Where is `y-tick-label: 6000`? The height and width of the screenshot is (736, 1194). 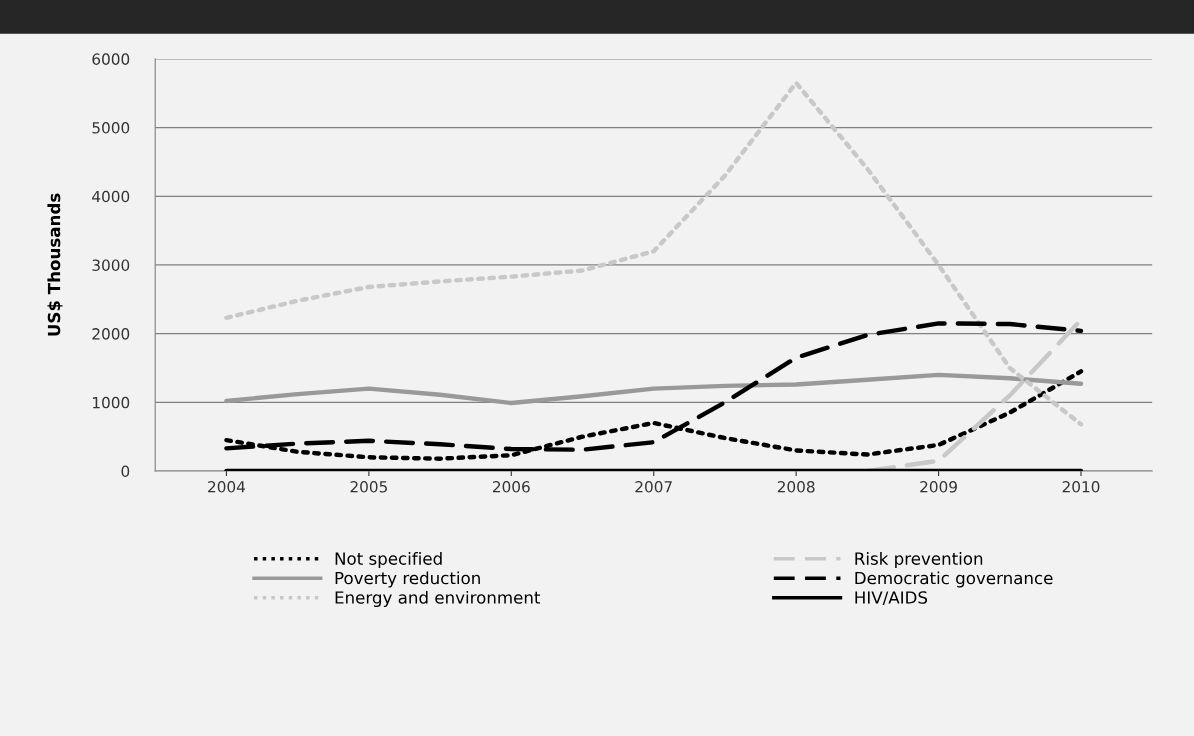
y-tick-label: 6000 is located at coordinates (111, 59).